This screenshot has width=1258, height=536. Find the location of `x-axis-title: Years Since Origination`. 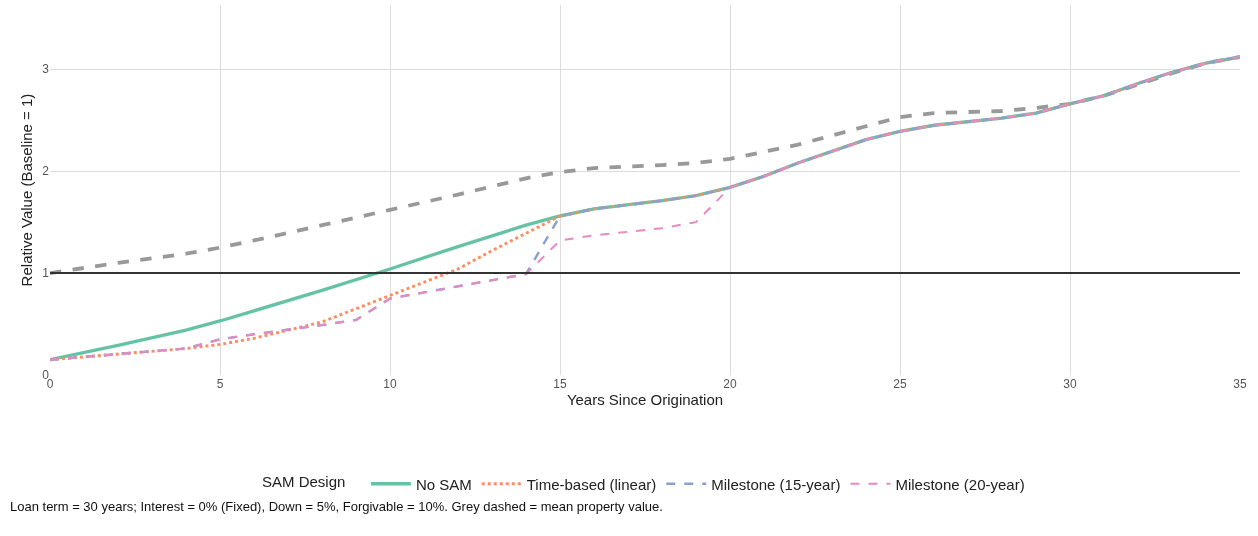

x-axis-title: Years Since Origination is located at coordinates (645, 399).